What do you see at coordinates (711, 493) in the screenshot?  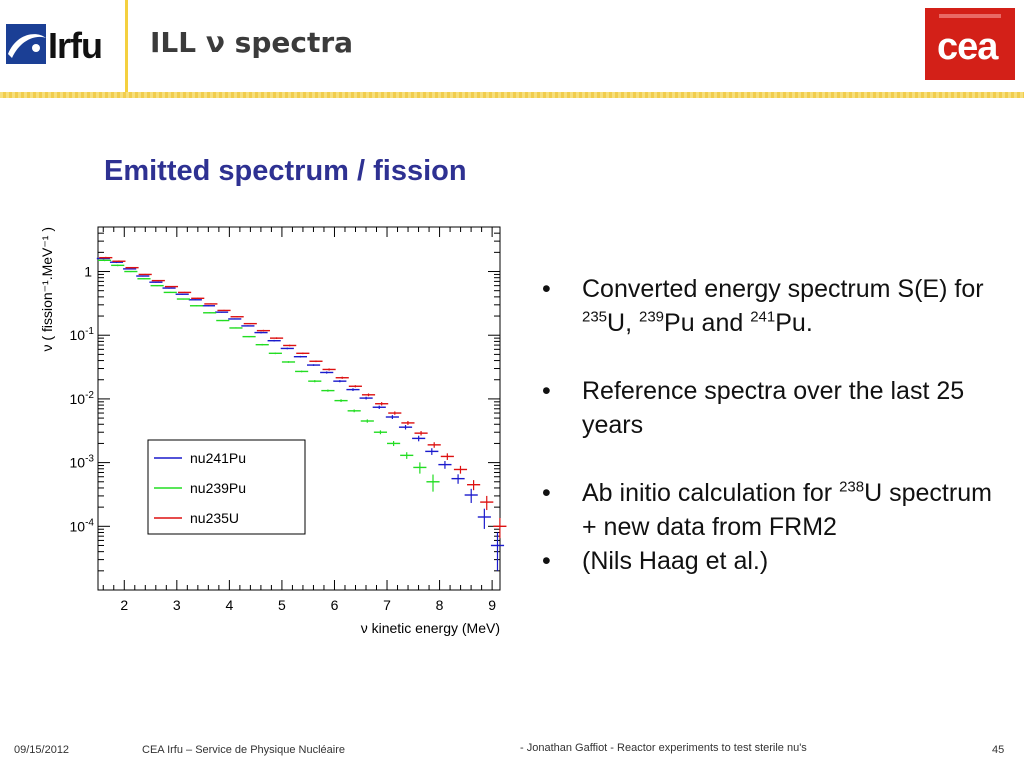 I see `bullet-text: Ab initio calculation for` at bounding box center [711, 493].